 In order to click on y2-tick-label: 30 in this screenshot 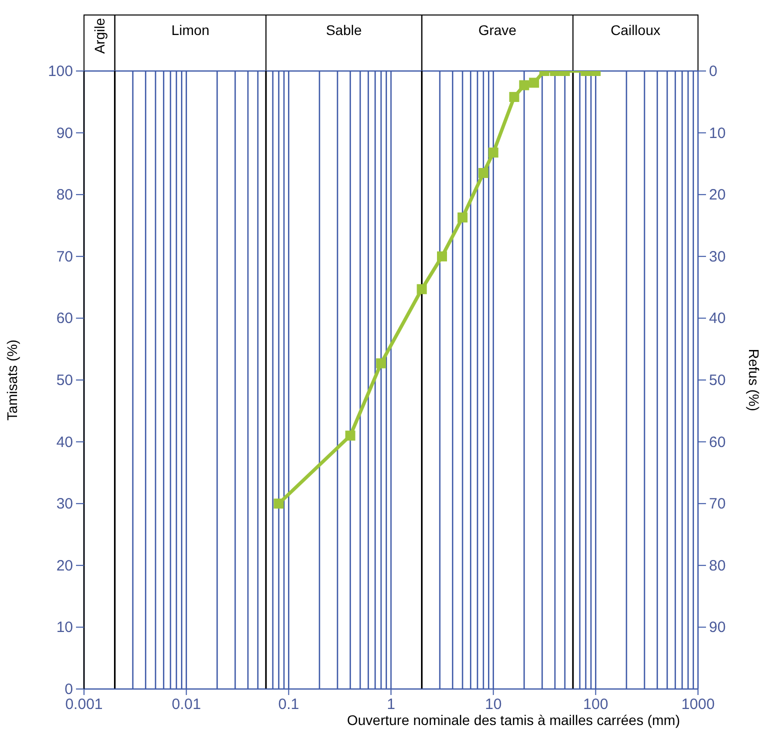, I will do `click(717, 257)`.